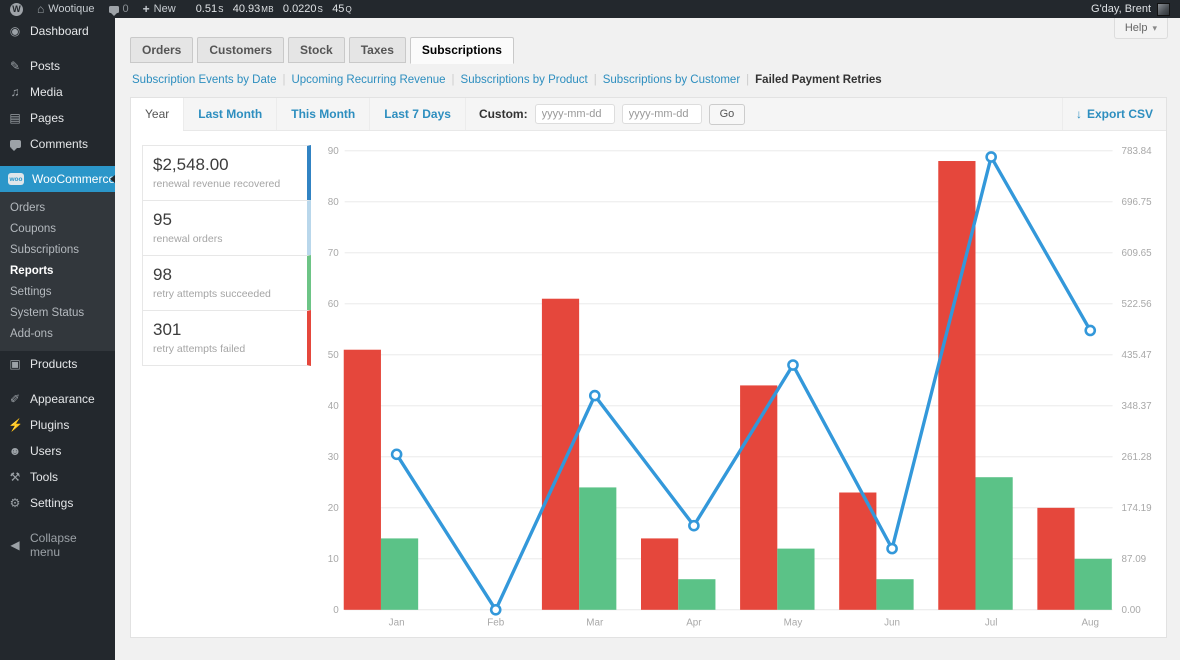 The width and height of the screenshot is (1180, 660). Describe the element at coordinates (316, 50) in the screenshot. I see `tab-stock: Stock` at that location.